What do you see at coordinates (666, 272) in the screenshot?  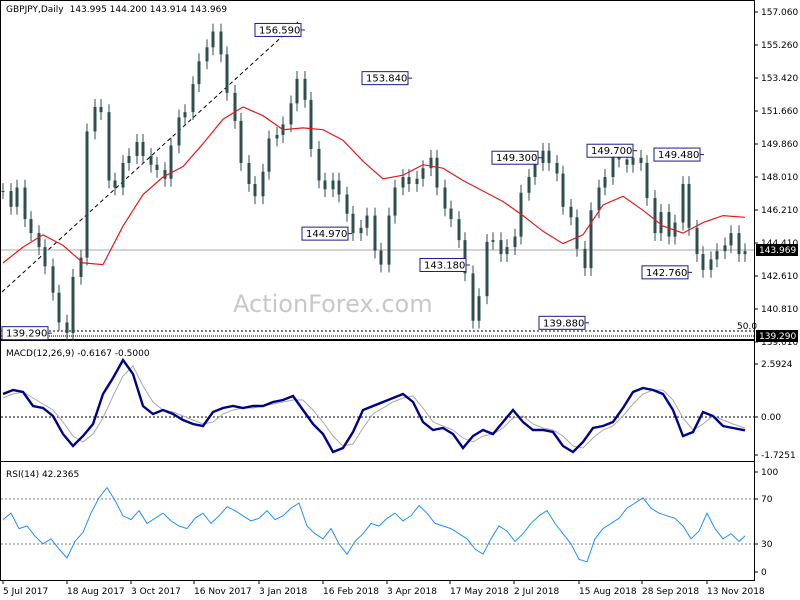 I see `price-label-box: 142.760` at bounding box center [666, 272].